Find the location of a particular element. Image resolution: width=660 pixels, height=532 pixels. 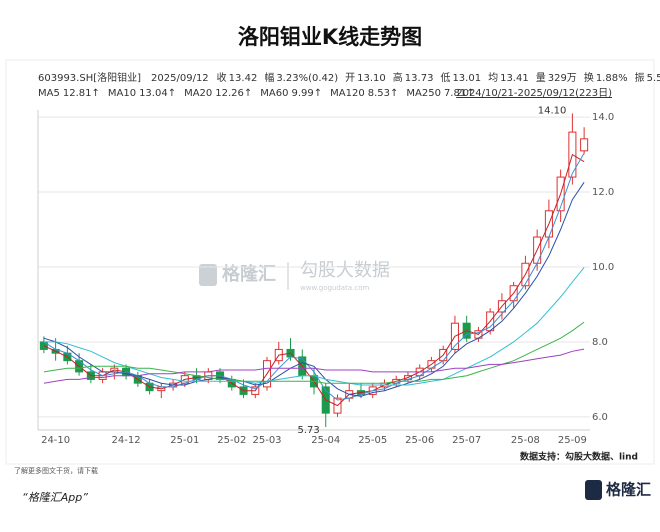

x-tick-label: 25-01 is located at coordinates (184, 440).